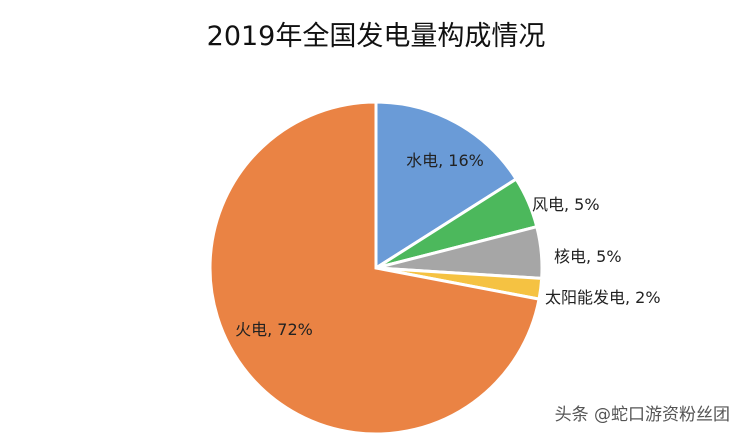 This screenshot has width=752, height=439. What do you see at coordinates (445, 160) in the screenshot?
I see `slice-label-0: 水电, 16%` at bounding box center [445, 160].